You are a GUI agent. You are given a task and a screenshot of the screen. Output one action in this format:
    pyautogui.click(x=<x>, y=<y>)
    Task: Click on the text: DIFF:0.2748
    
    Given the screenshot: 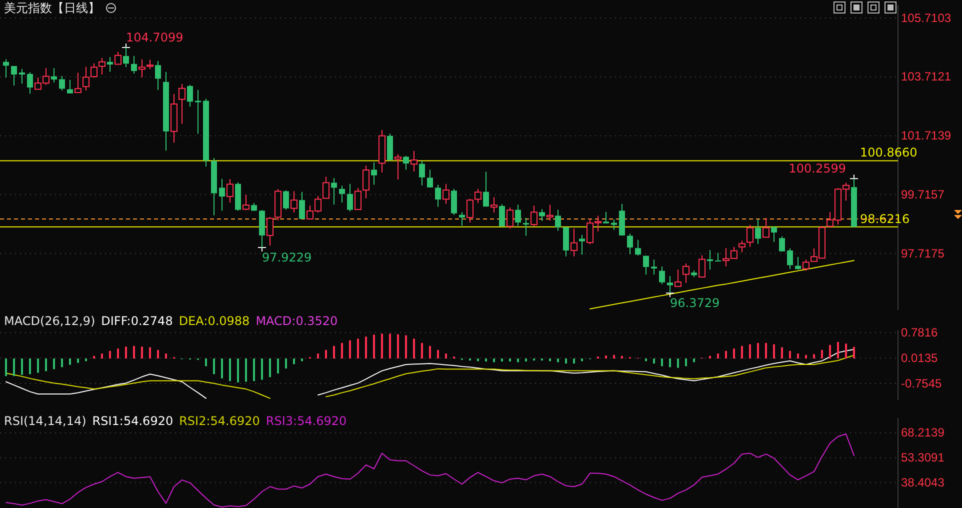 What is the action you would take?
    pyautogui.click(x=137, y=321)
    